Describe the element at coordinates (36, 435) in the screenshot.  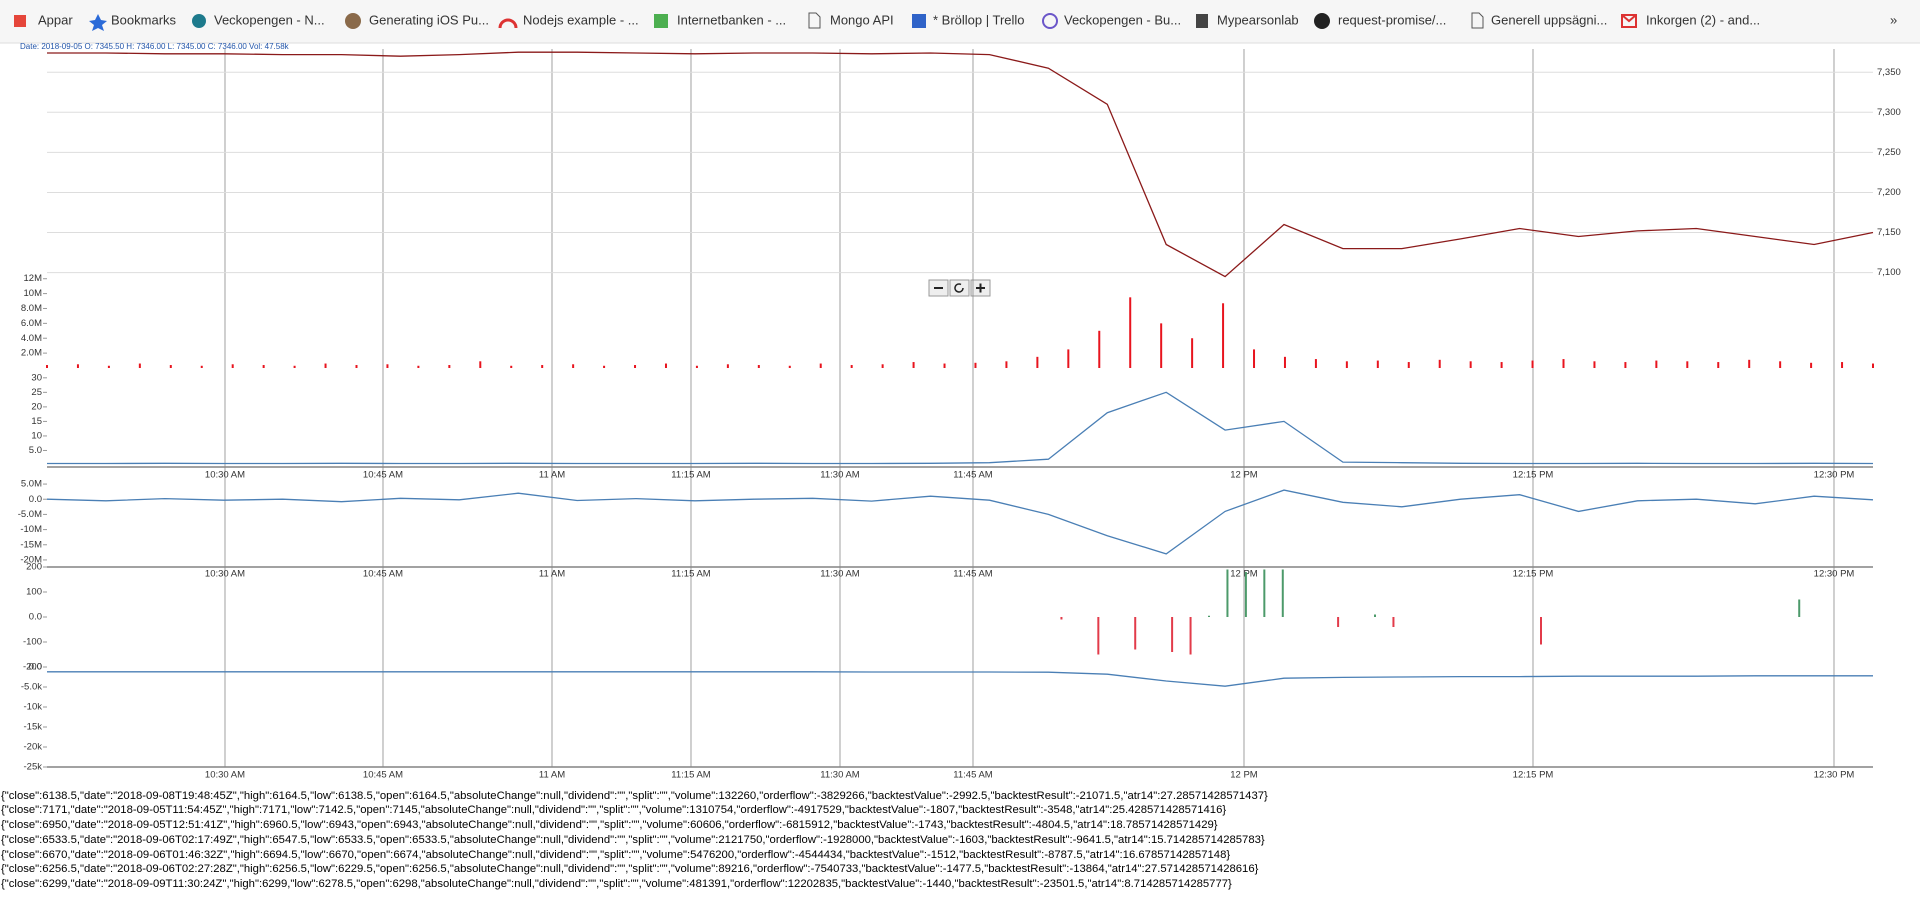
I see `y-tick-label: 10` at that location.